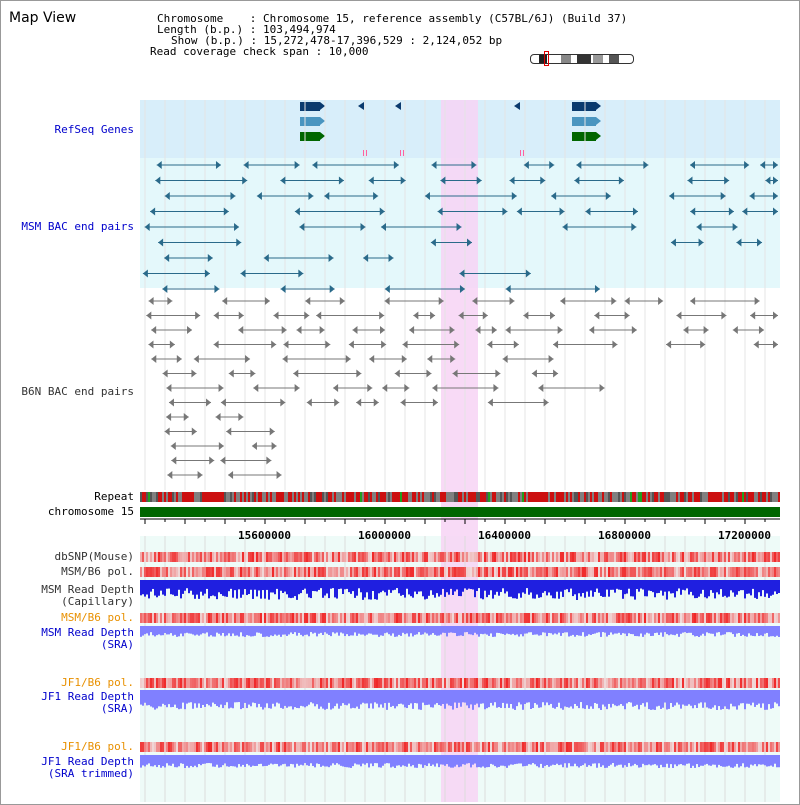 This screenshot has width=800, height=805. I want to click on refseq-track-label: RefSeq Genes, so click(94, 129).